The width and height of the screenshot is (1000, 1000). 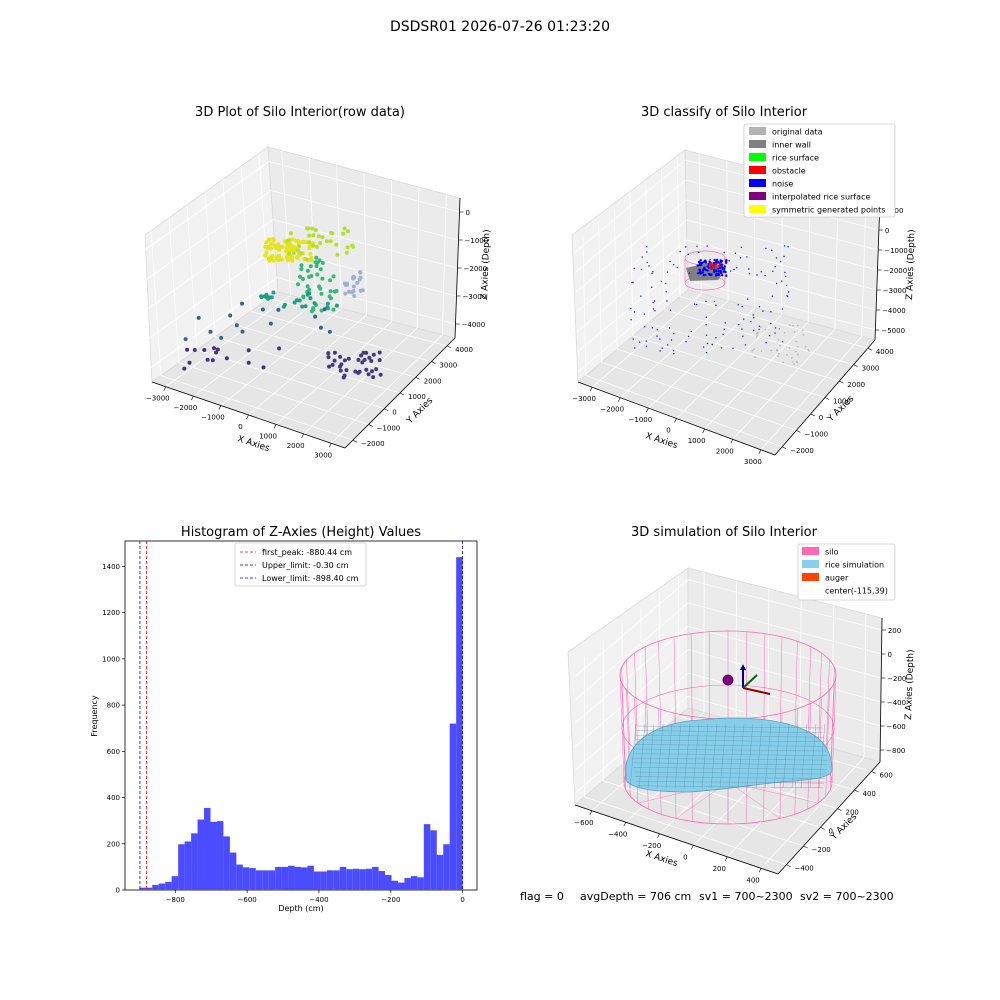 What do you see at coordinates (433, 381) in the screenshot?
I see `raw-y-tick-label: 2000` at bounding box center [433, 381].